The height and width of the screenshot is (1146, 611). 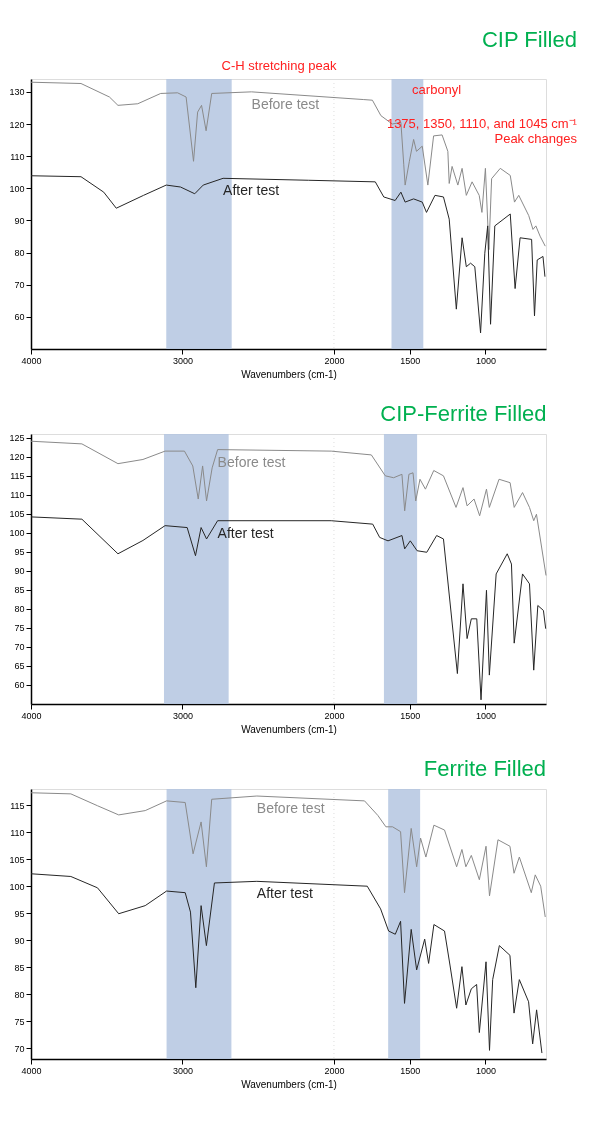 I want to click on y-tick-label: 65, so click(x=19, y=666).